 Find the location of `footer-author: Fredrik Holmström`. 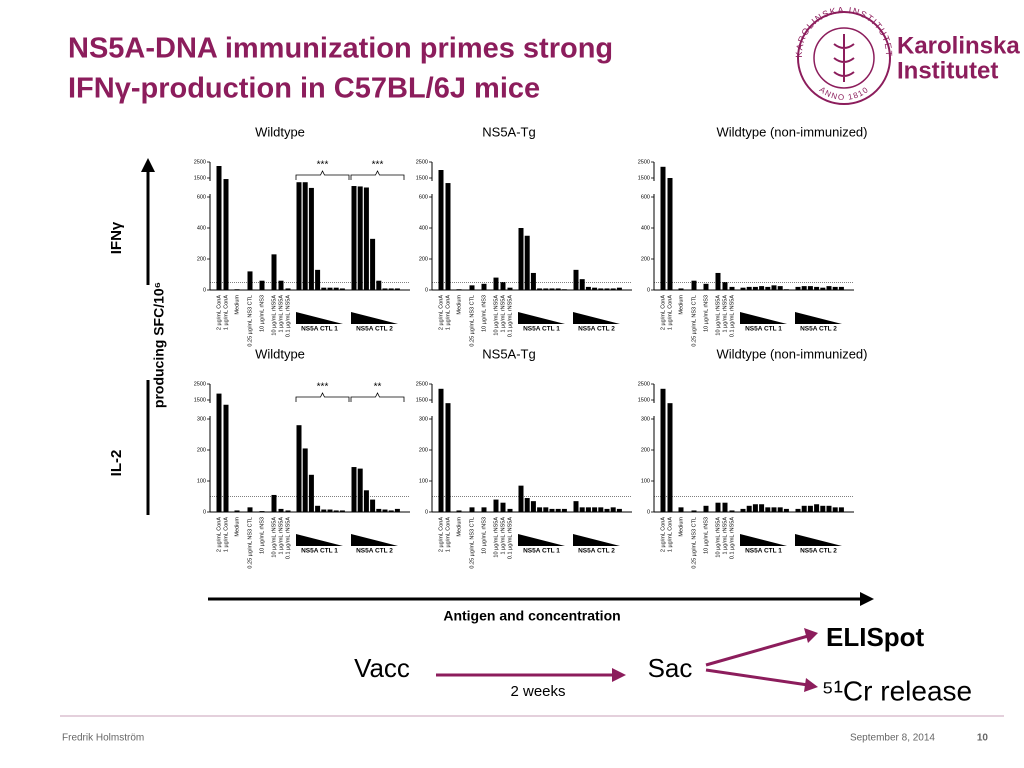

footer-author: Fredrik Holmström is located at coordinates (103, 738).